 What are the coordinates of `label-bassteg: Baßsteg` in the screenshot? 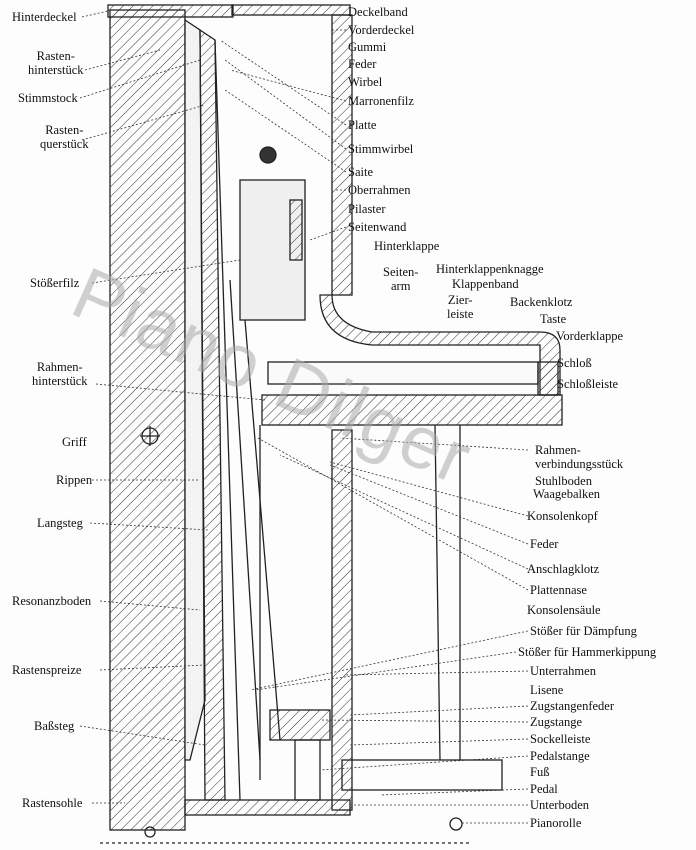 It's located at (54, 726).